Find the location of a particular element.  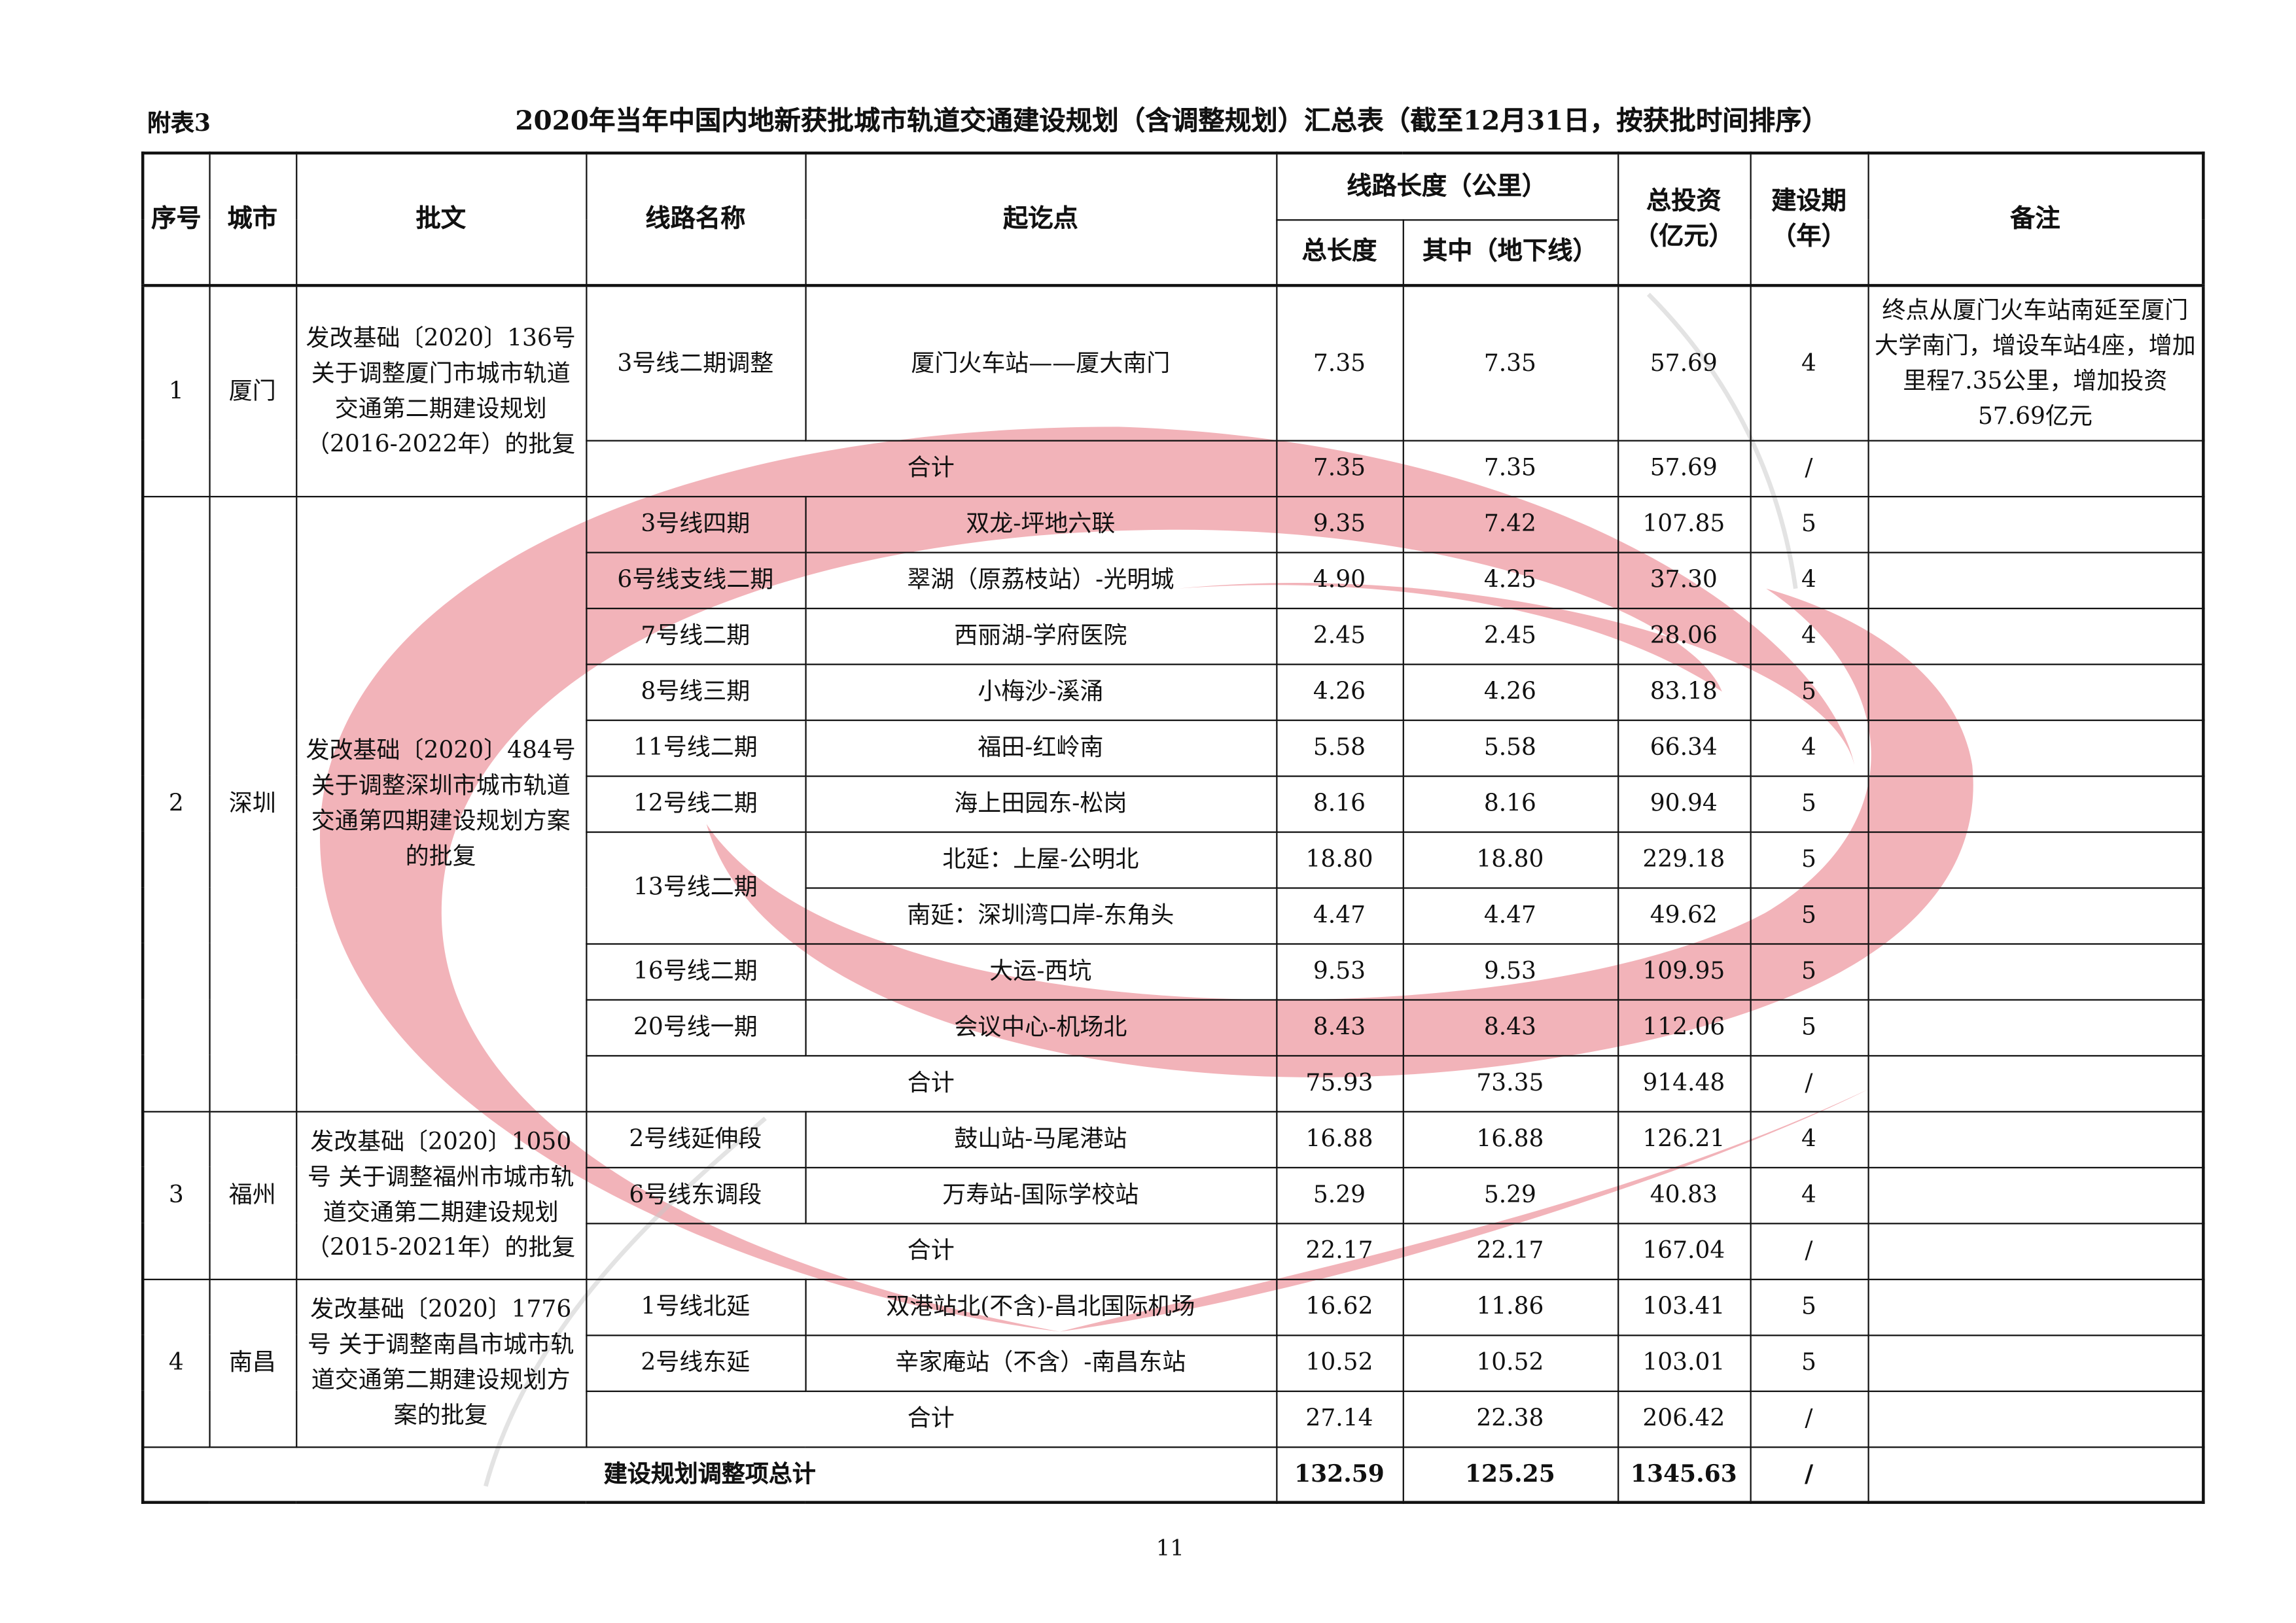

underground-length-cell: 8.16 is located at coordinates (1510, 804).